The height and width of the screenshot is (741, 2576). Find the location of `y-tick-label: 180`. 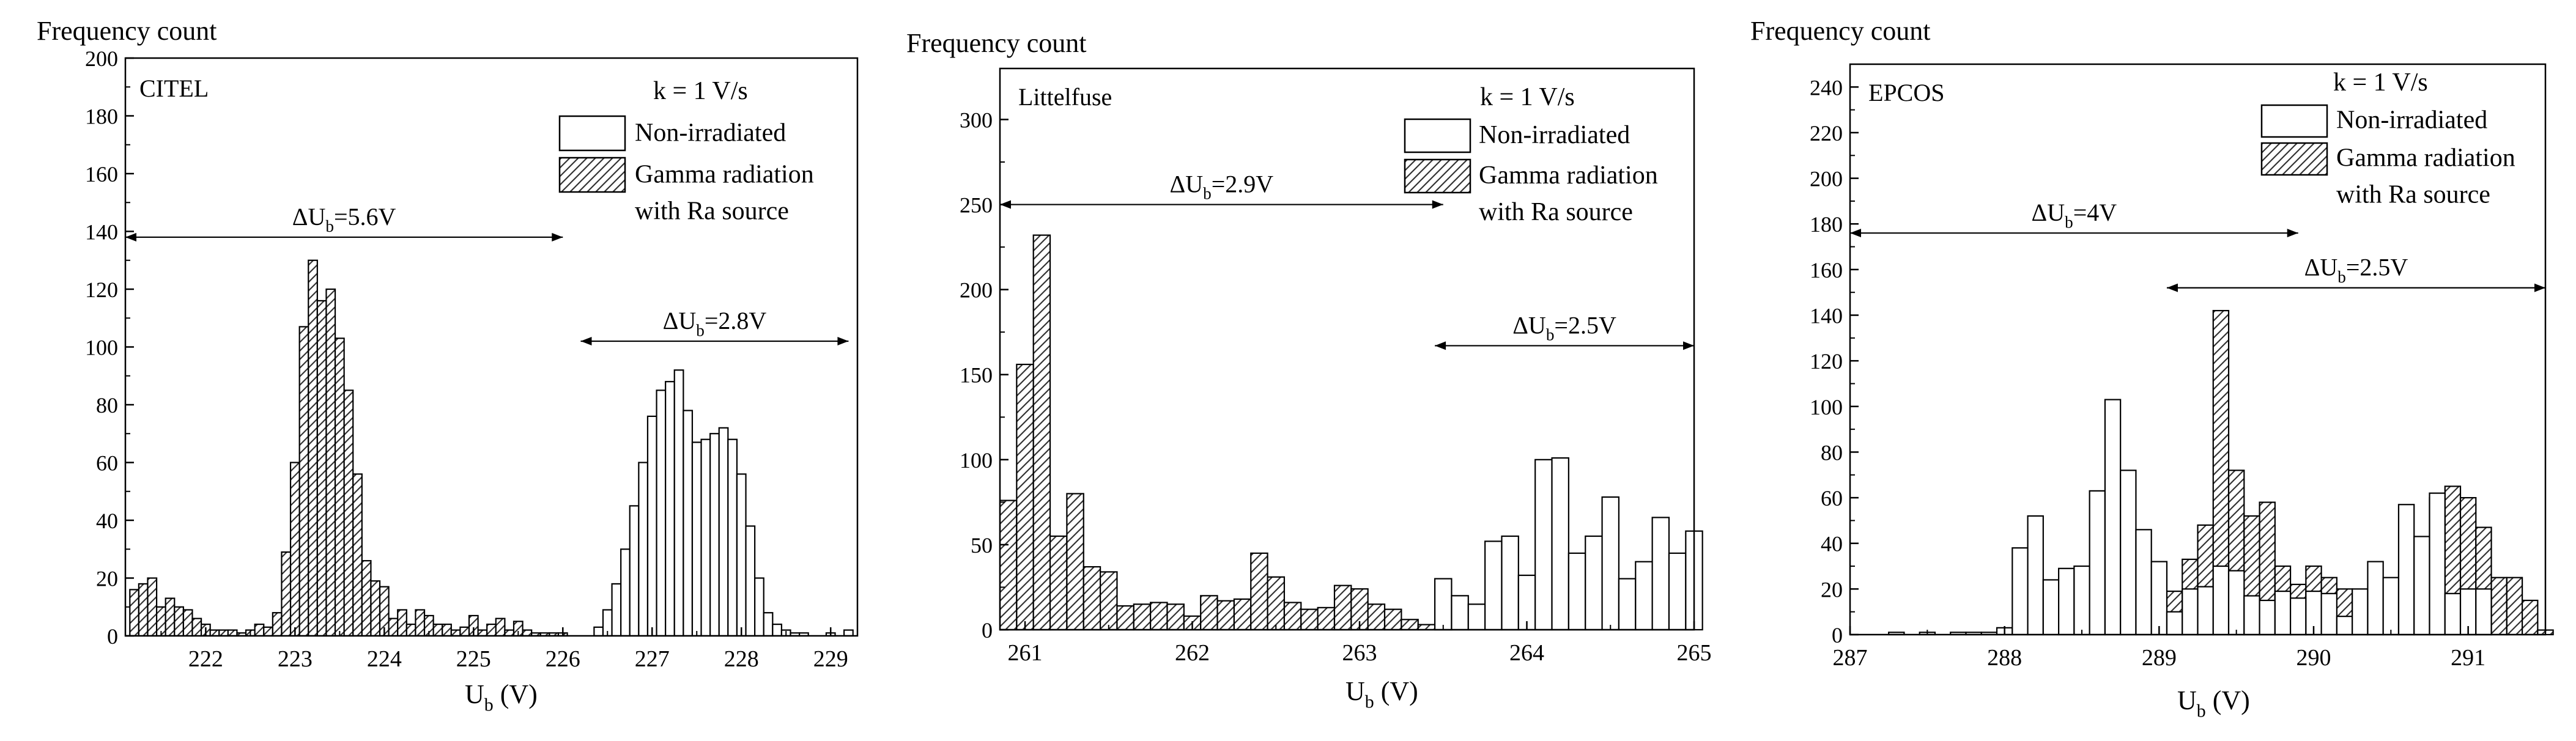

y-tick-label: 180 is located at coordinates (1826, 224).